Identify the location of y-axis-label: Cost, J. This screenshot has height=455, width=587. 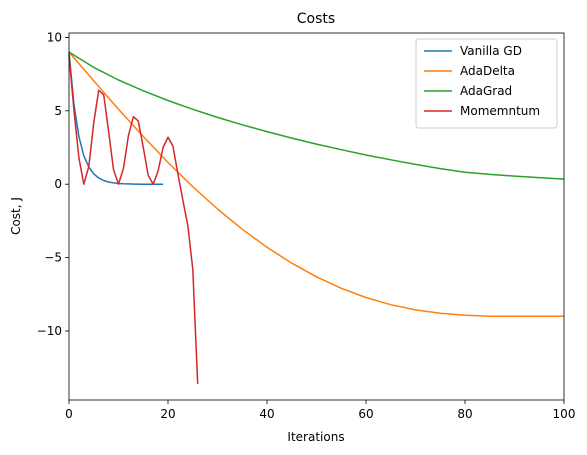
(16, 216).